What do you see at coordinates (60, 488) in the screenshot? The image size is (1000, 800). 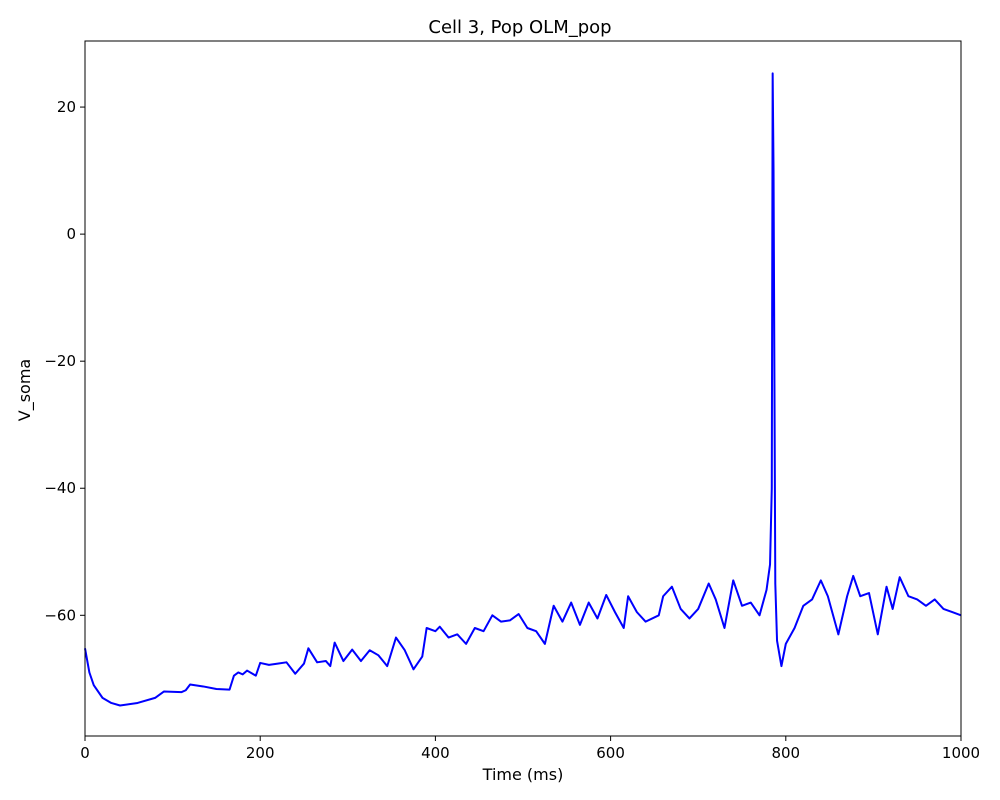 I see `y-tick-label: −40` at bounding box center [60, 488].